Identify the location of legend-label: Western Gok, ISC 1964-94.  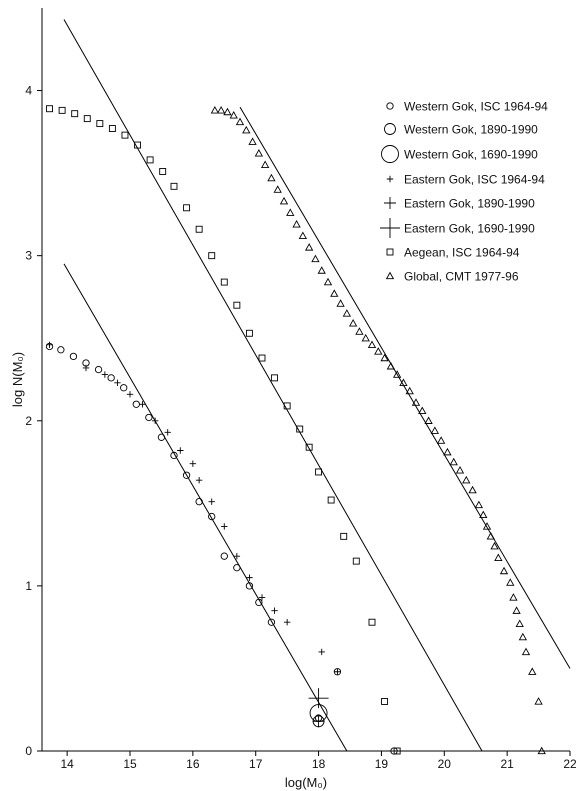
(476, 107).